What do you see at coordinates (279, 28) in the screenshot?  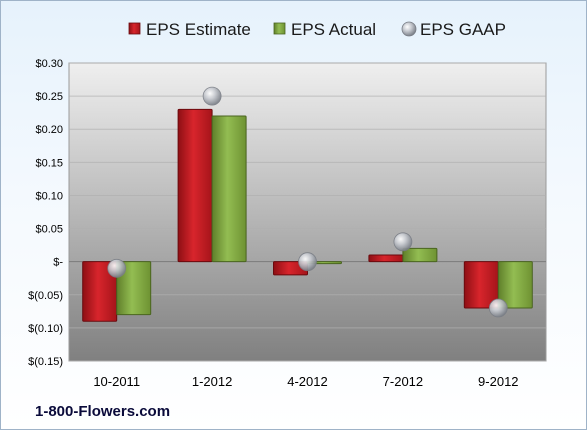 I see `legend-actual-swatch` at bounding box center [279, 28].